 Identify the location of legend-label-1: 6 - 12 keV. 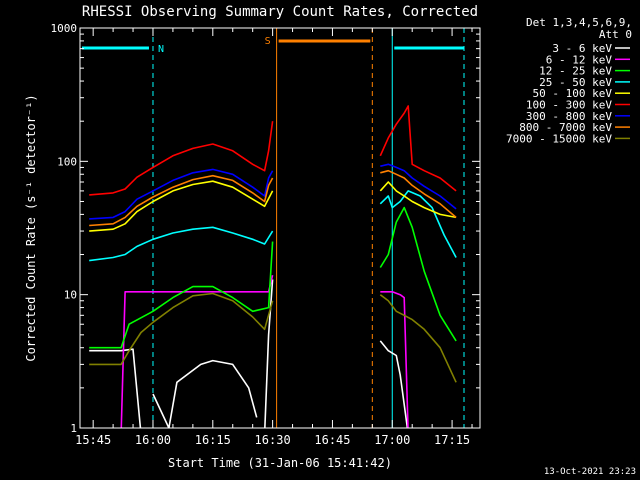
(579, 59).